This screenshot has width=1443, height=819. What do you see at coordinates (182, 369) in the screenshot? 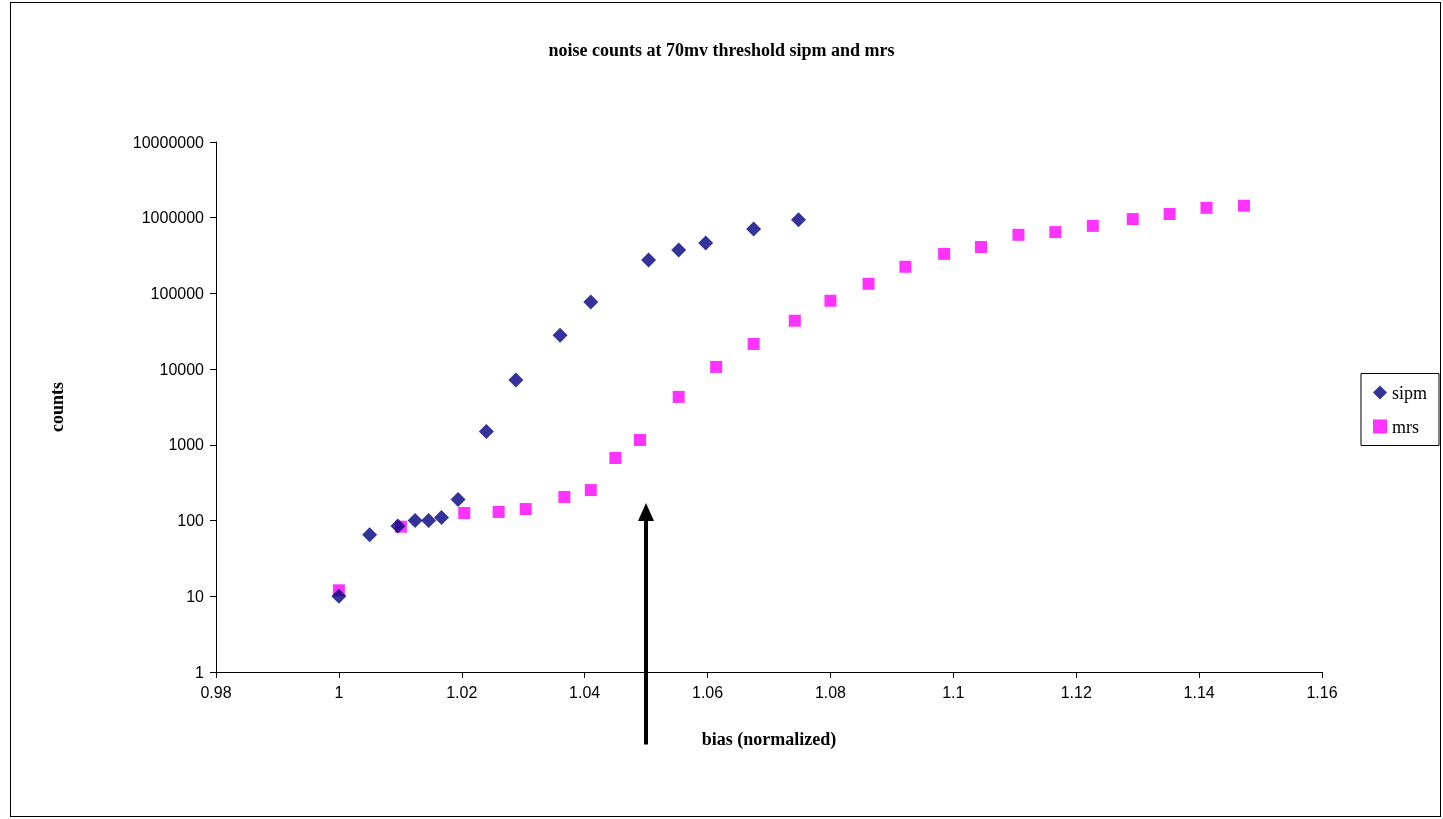
I see `y-tick-label: 10000` at bounding box center [182, 369].